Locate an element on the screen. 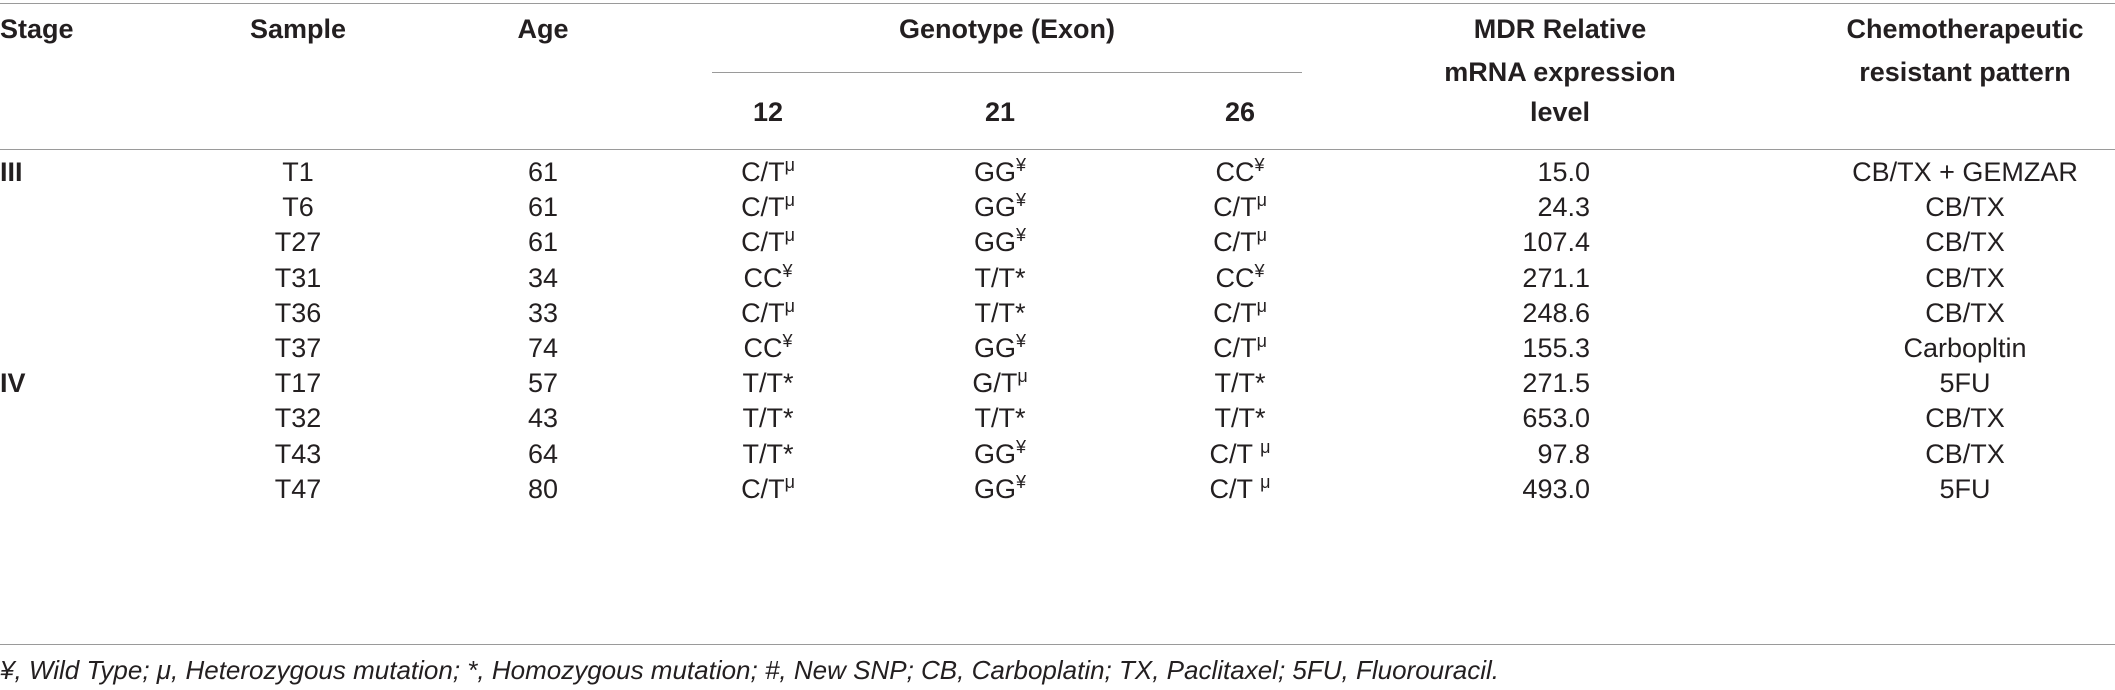 Image resolution: width=2115 pixels, height=690 pixels. cell-e26: C/T μ is located at coordinates (1240, 455).